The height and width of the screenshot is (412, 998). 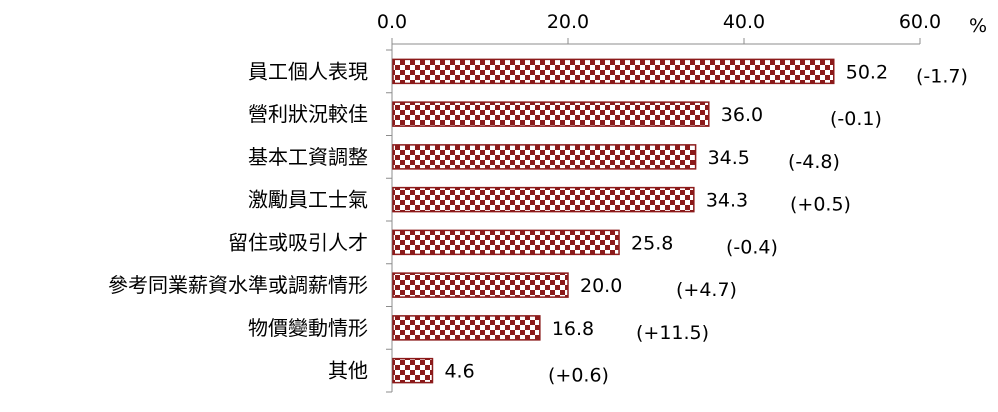 What do you see at coordinates (744, 22) in the screenshot?
I see `x-tick-label: 40.0` at bounding box center [744, 22].